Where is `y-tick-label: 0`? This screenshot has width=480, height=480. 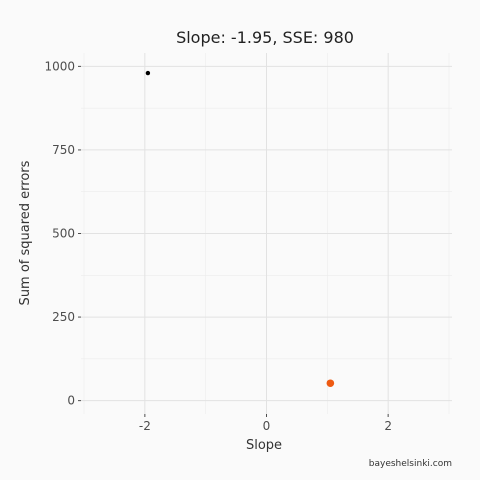 y-tick-label: 0 is located at coordinates (71, 401).